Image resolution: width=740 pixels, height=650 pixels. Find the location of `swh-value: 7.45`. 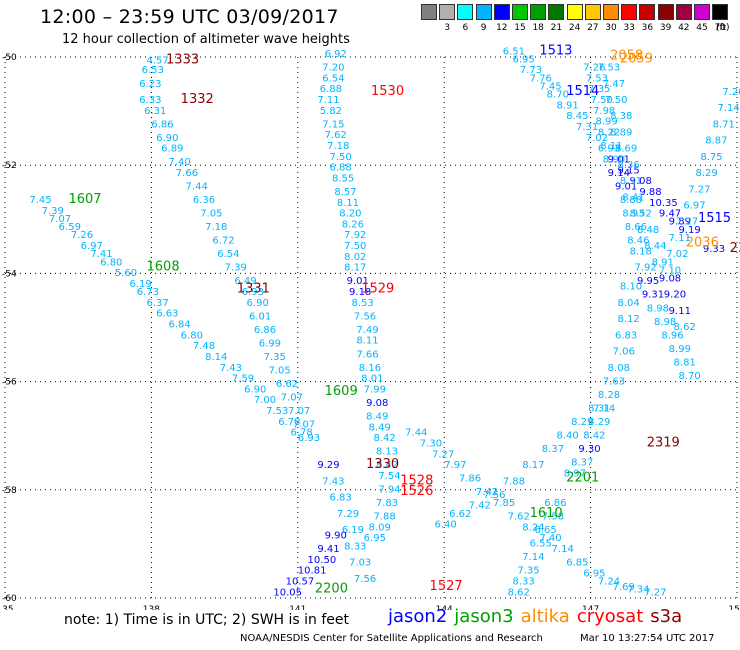

swh-value: 7.45 is located at coordinates (550, 86).